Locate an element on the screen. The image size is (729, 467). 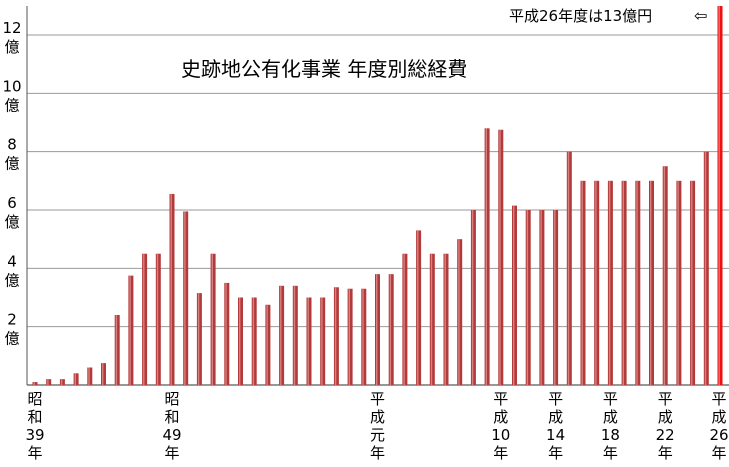
bar-H3 is located at coordinates (405, 319).